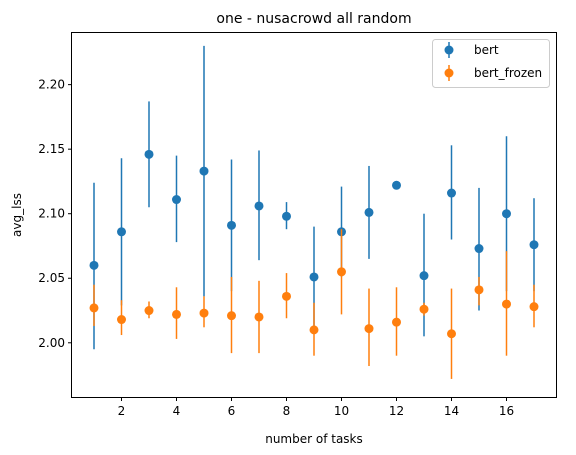 This screenshot has width=576, height=455. What do you see at coordinates (177, 411) in the screenshot?
I see `x-tick-label: 4` at bounding box center [177, 411].